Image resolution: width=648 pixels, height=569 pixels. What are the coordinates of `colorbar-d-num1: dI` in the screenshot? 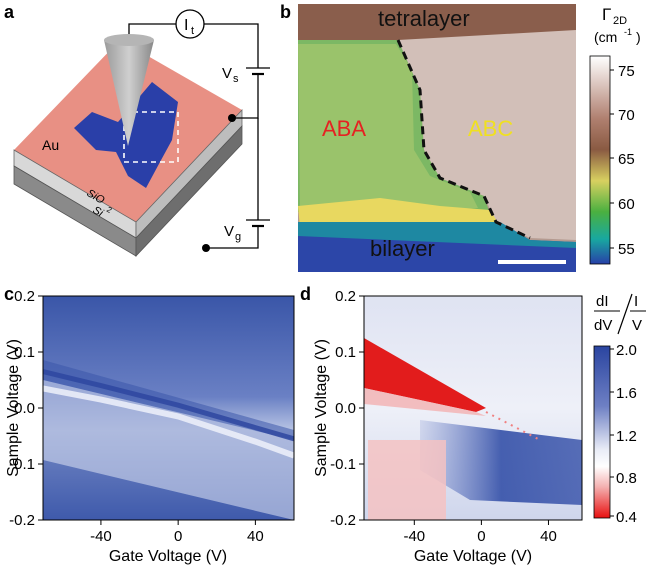 It's located at (602, 301).